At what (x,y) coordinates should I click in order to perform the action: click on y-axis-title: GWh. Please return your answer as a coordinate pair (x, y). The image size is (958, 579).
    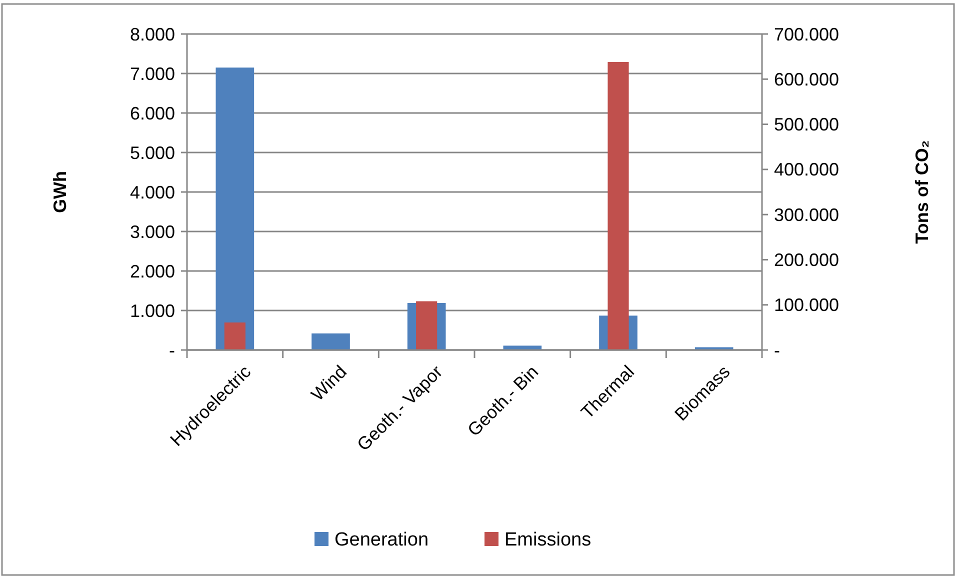
    Looking at the image, I should click on (60, 192).